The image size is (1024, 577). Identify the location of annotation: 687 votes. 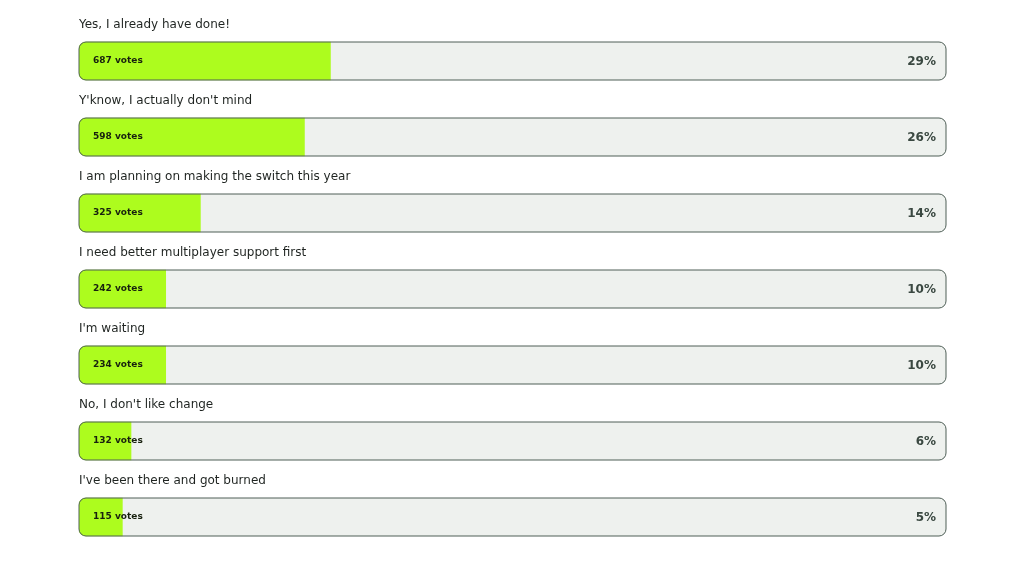
(118, 60).